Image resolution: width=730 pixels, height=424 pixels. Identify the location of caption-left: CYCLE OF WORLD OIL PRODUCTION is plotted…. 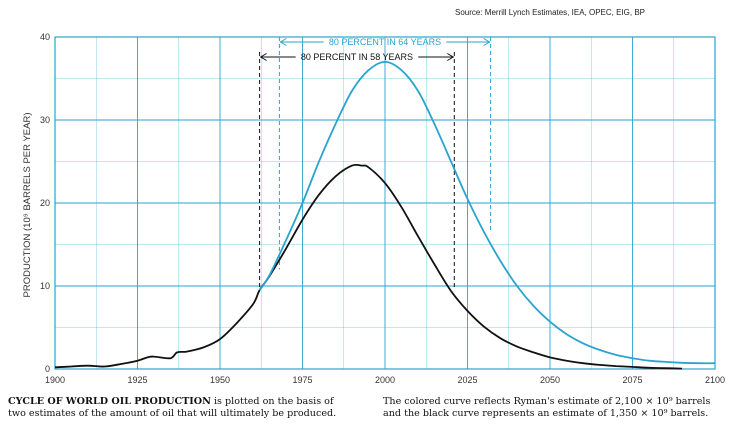
(173, 410).